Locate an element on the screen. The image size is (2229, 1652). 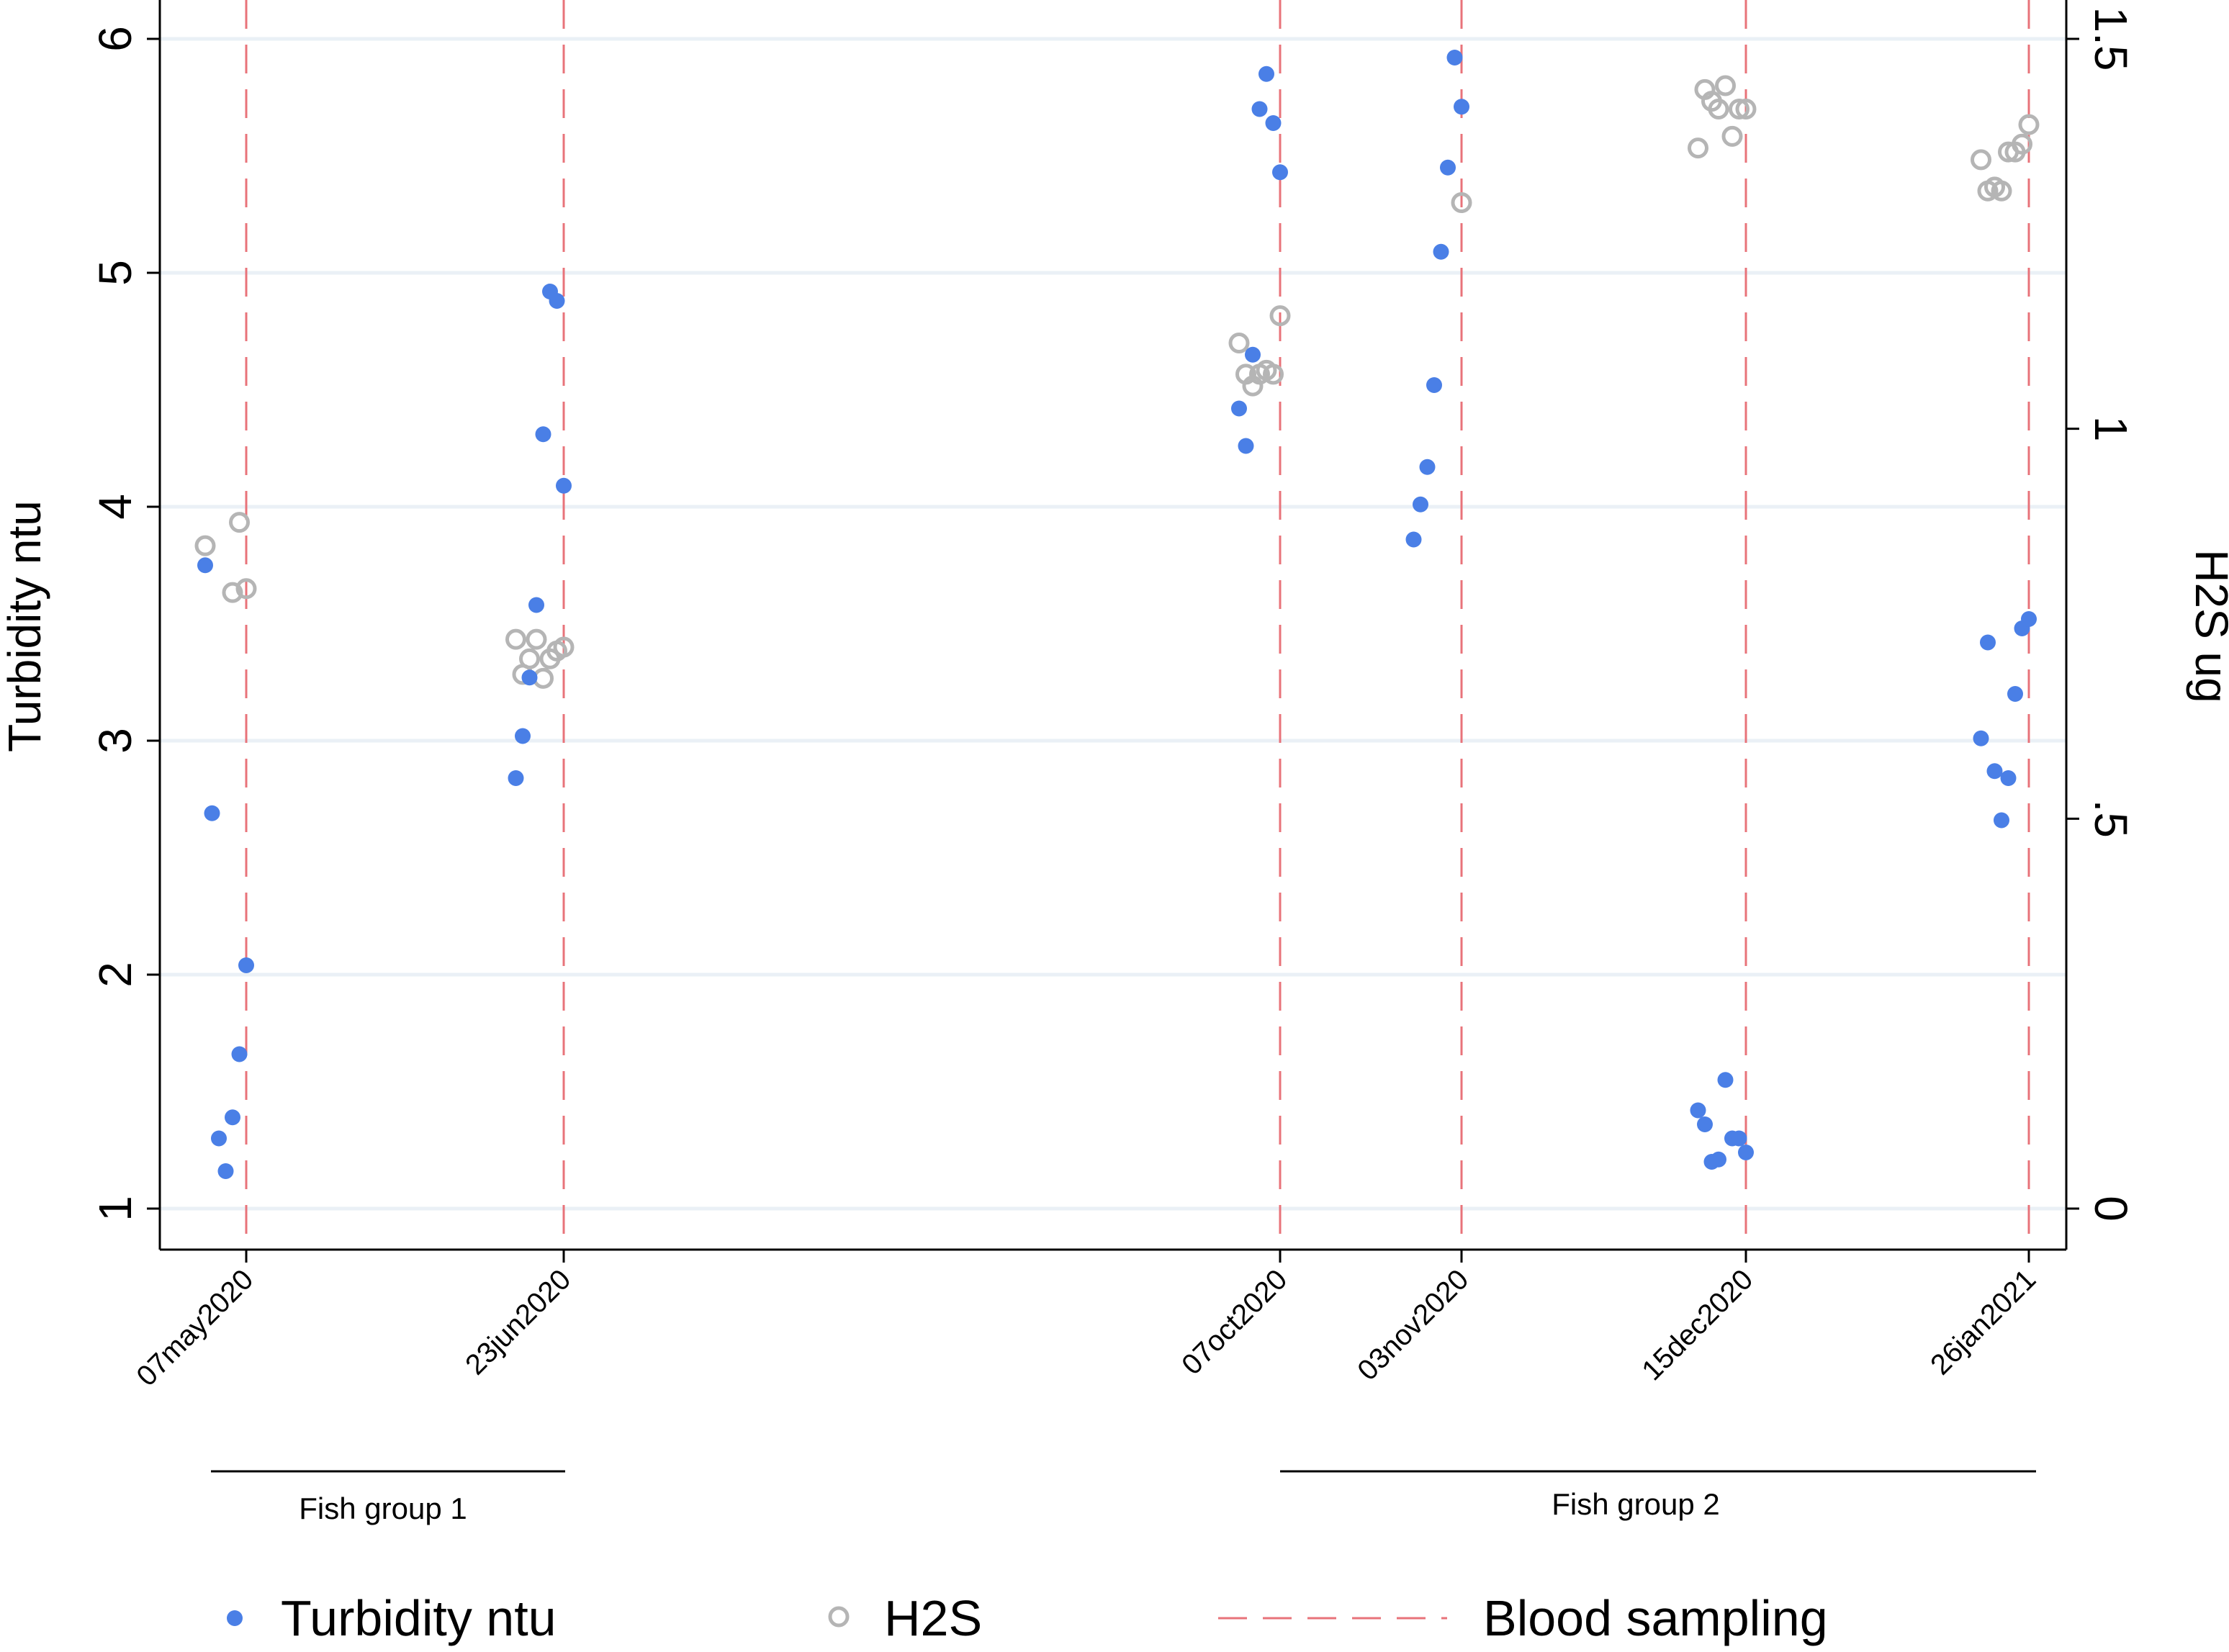
fish-group-2-label: Fish group 2 is located at coordinates (1635, 1504).